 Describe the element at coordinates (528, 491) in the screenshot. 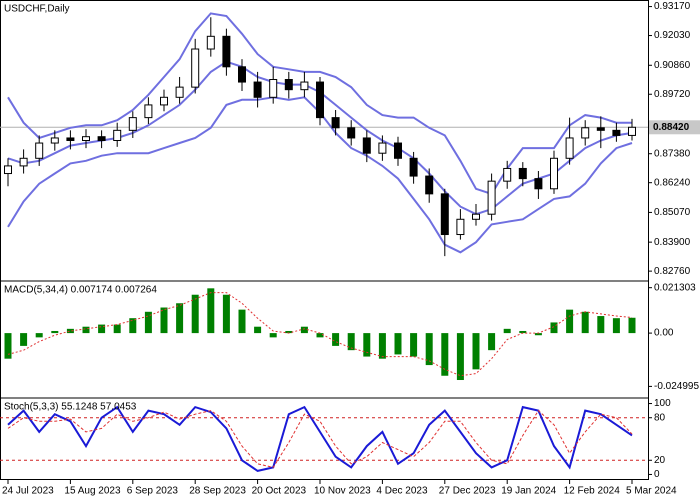

I see `x-tick-label: 19 Jan 2024` at that location.